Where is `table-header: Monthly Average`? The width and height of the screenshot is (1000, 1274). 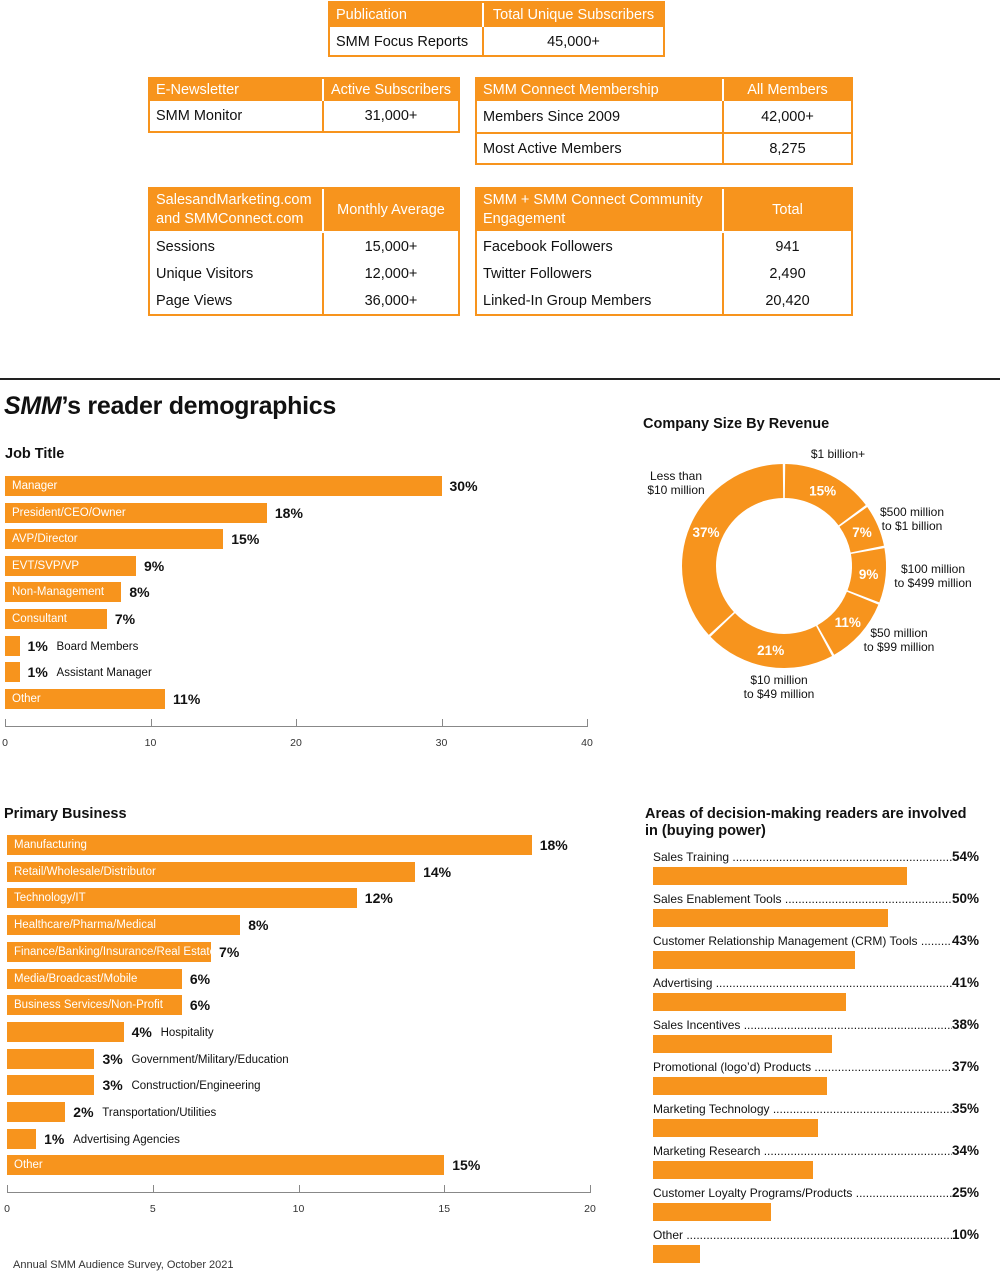 table-header: Monthly Average is located at coordinates (390, 210).